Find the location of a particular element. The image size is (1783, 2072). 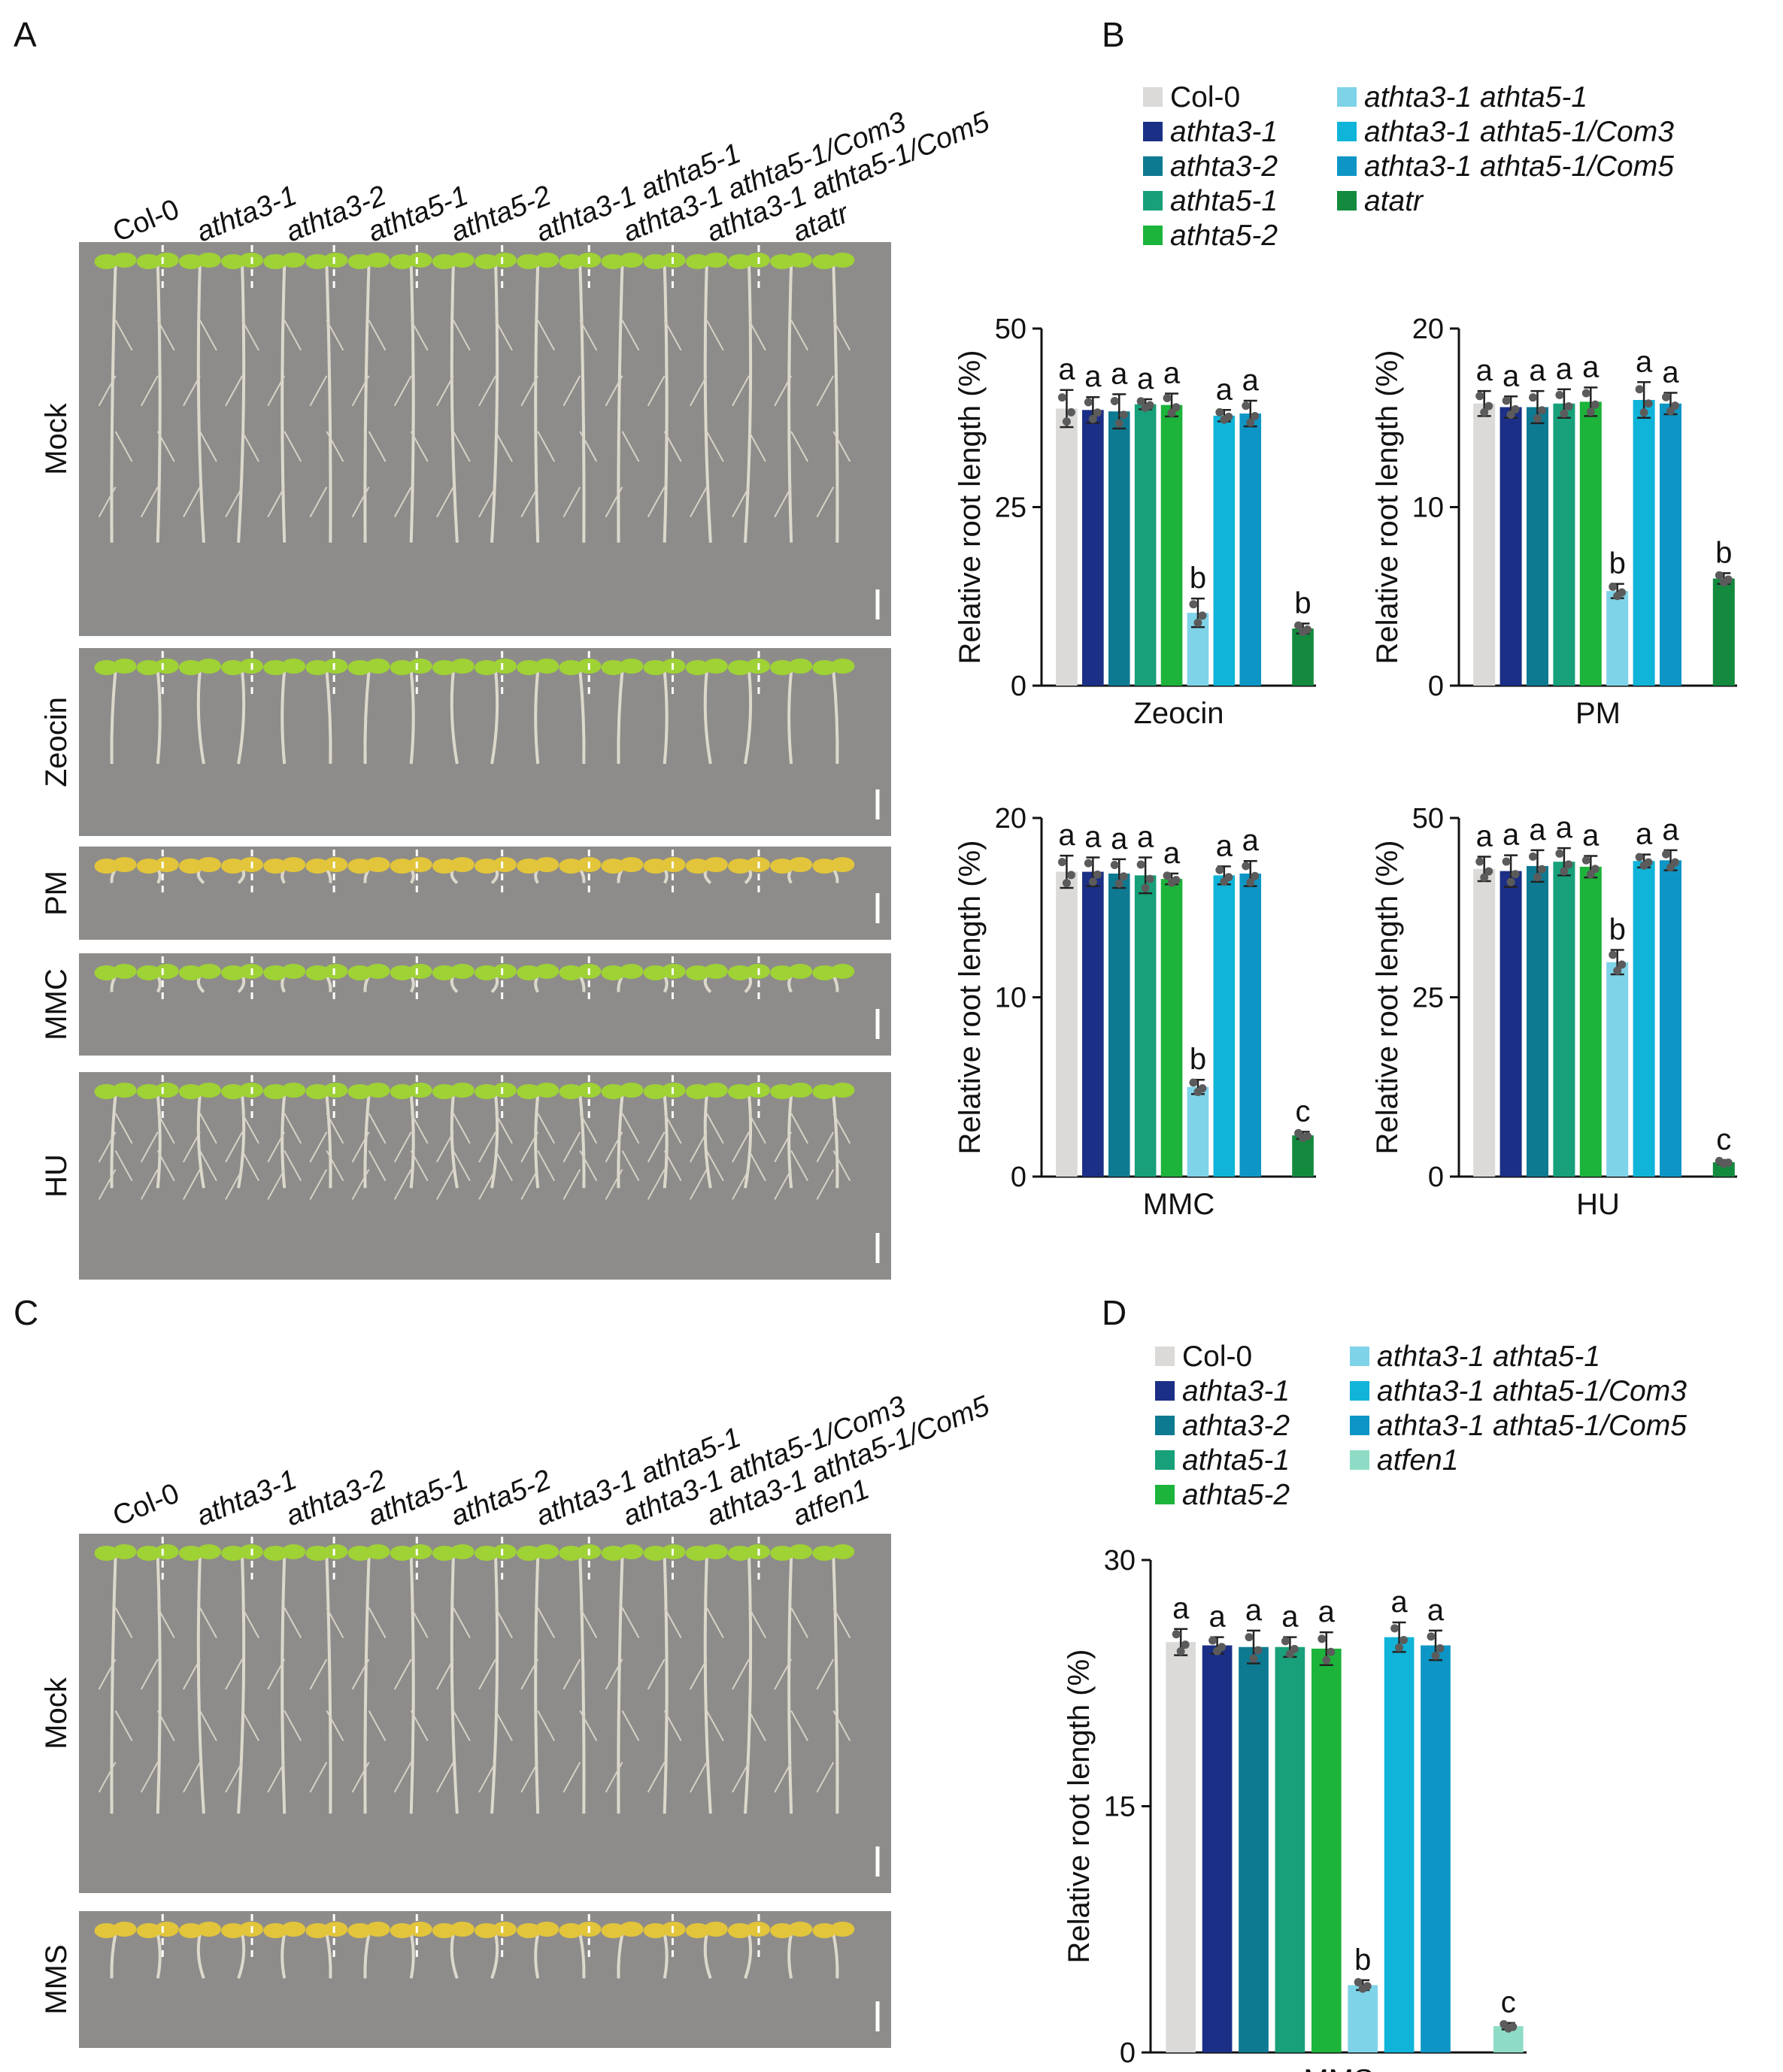

significance-letter: b is located at coordinates (1198, 1059).